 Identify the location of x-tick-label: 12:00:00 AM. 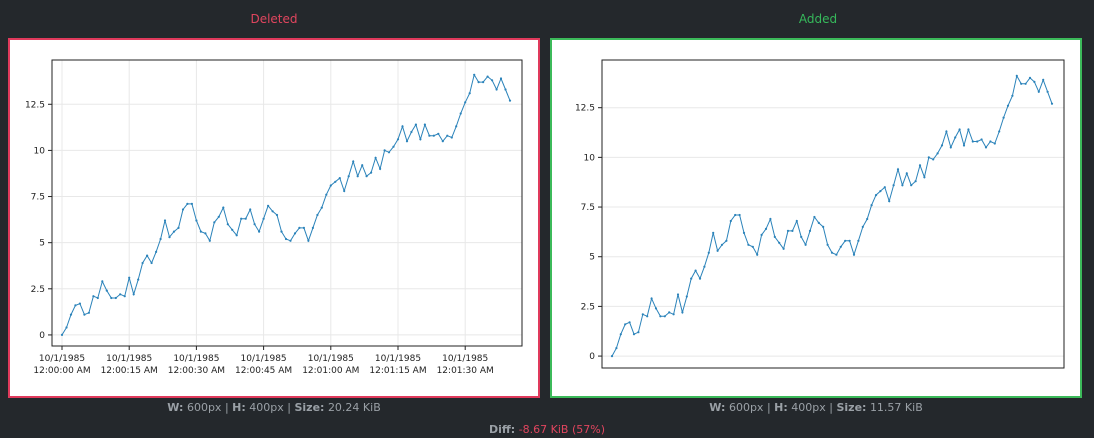
(61, 371).